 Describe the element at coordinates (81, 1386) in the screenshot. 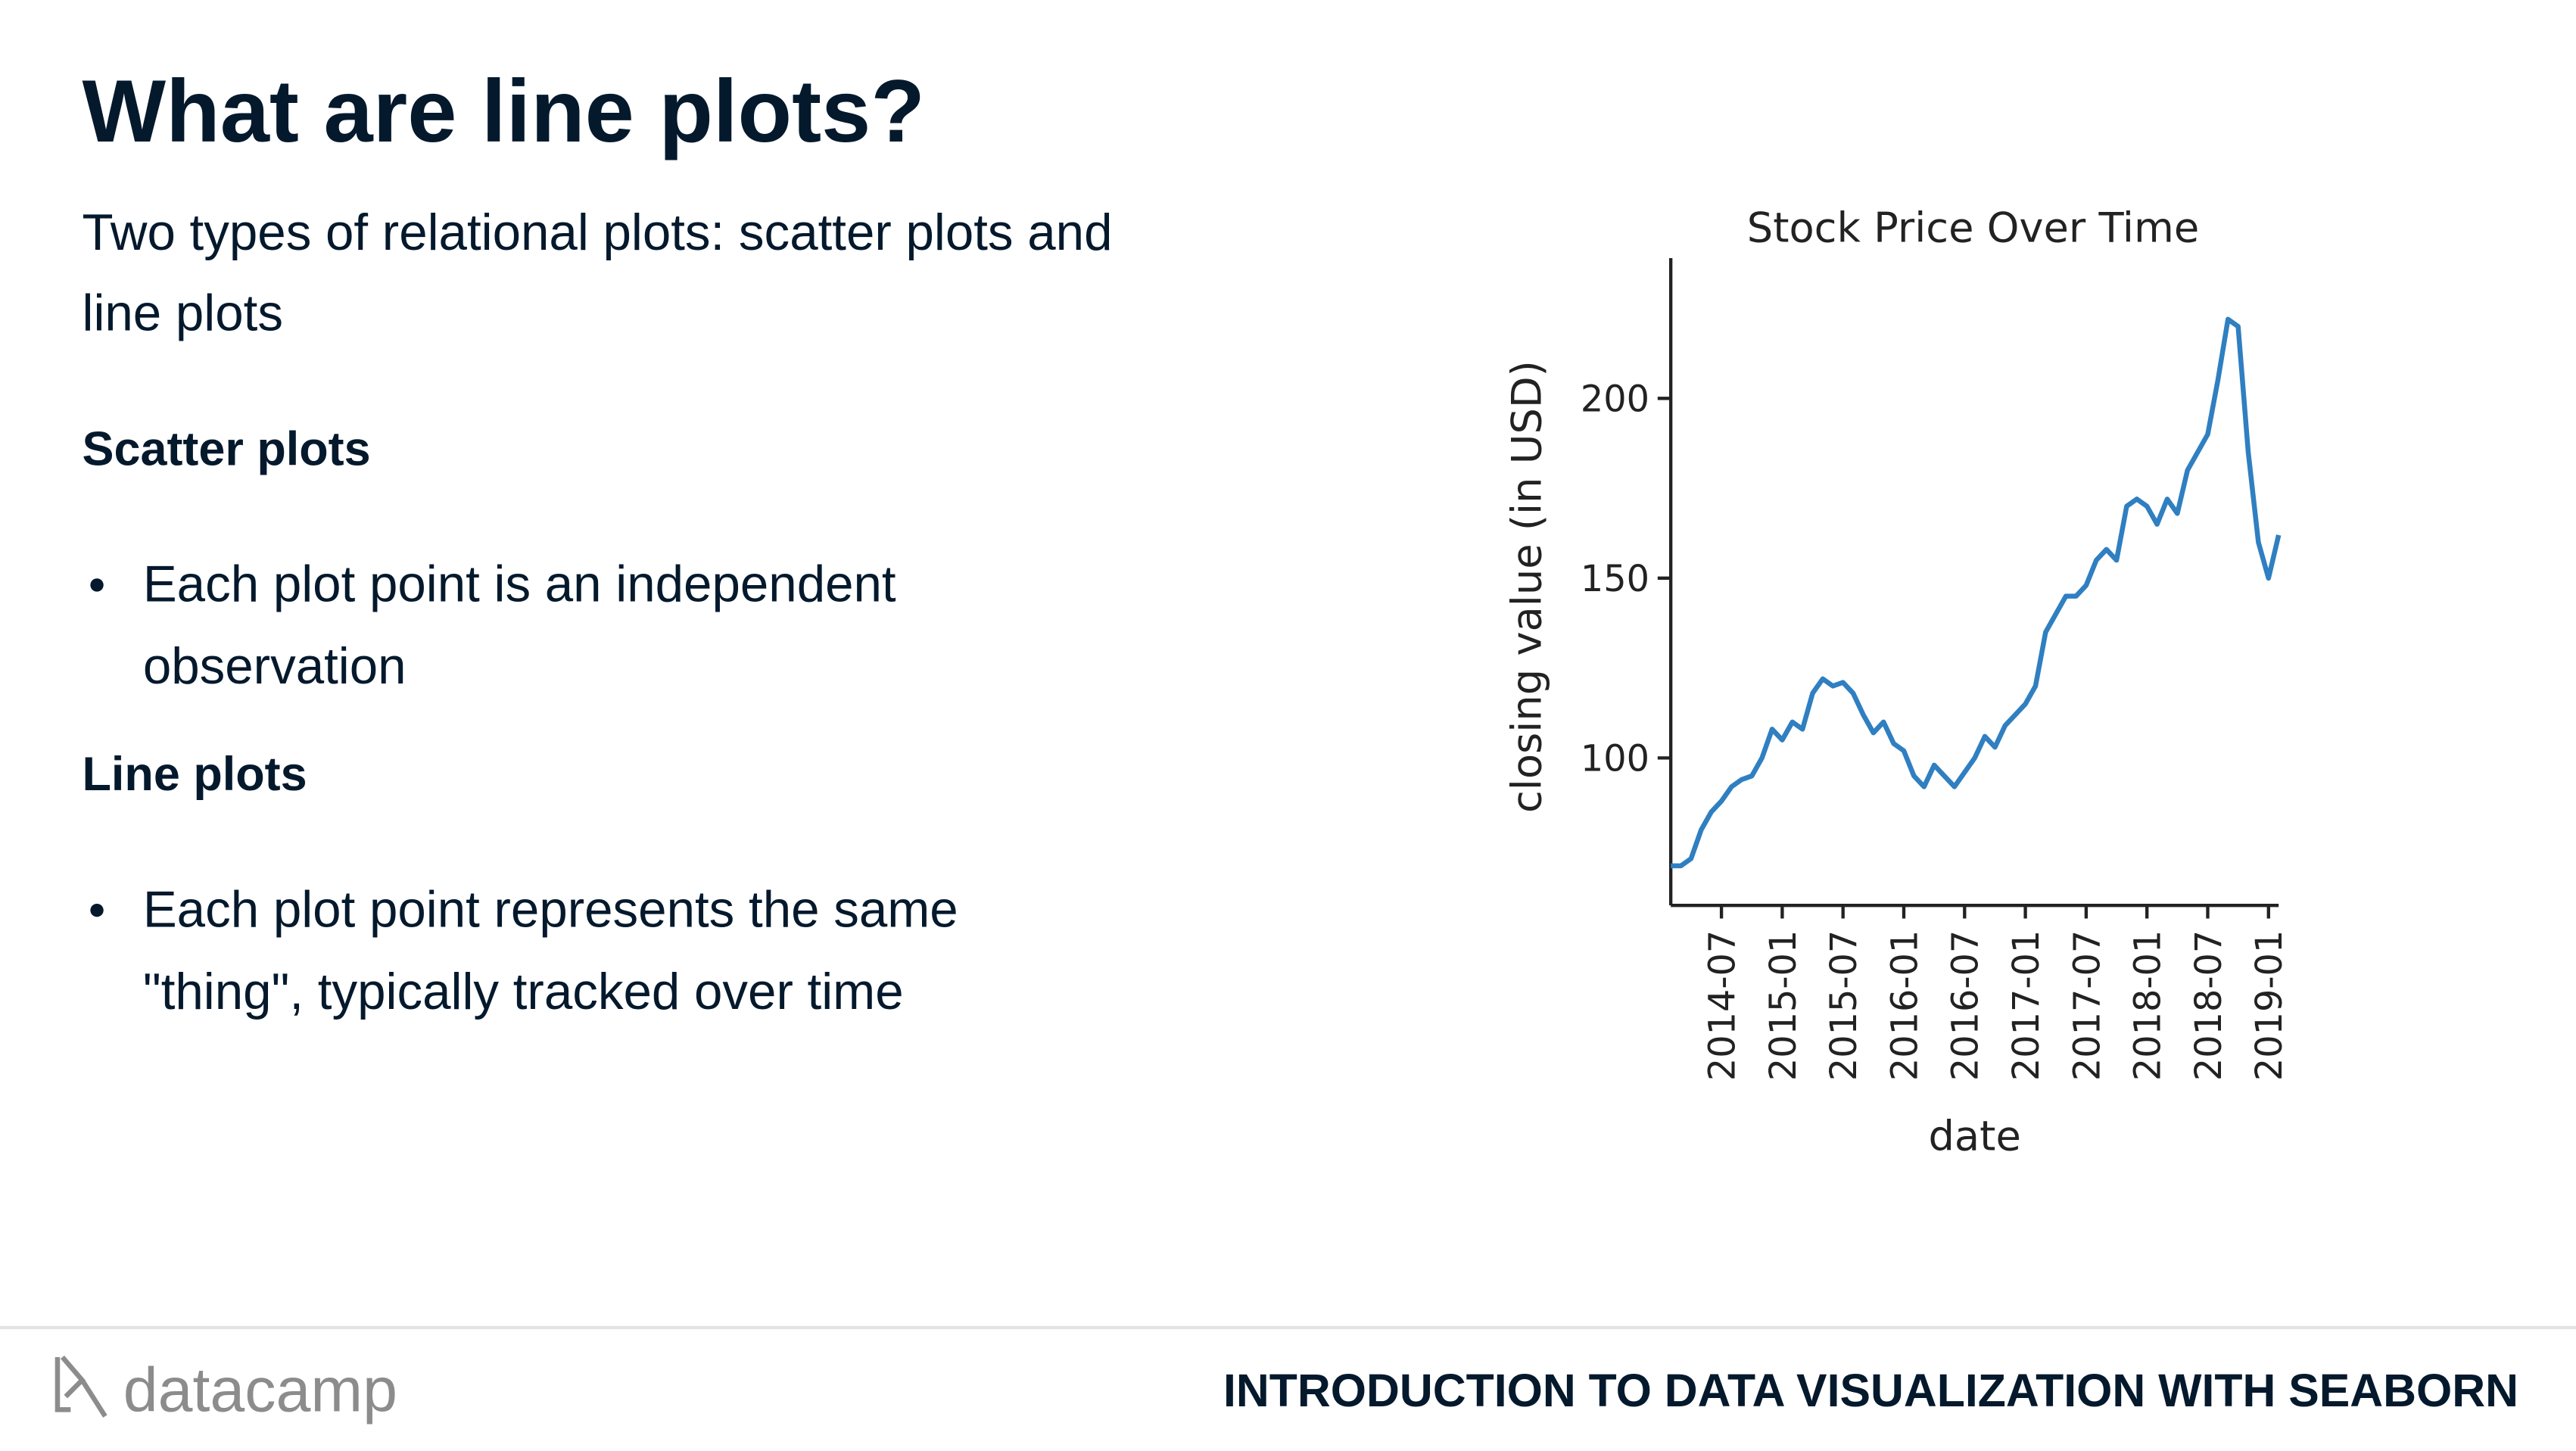

I see `logo-icon` at that location.